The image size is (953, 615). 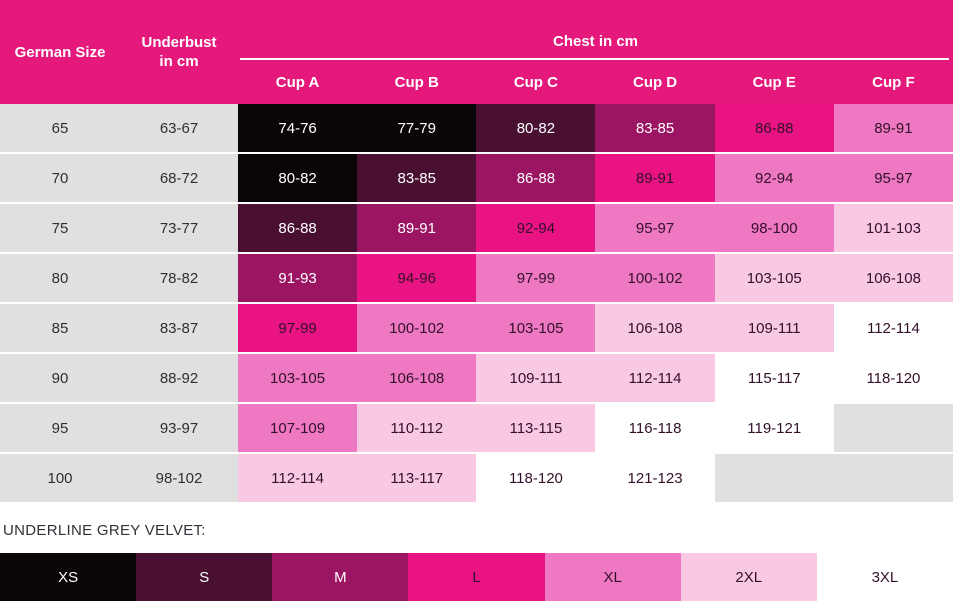 What do you see at coordinates (298, 428) in the screenshot?
I see `chest-range-cell: 107-109` at bounding box center [298, 428].